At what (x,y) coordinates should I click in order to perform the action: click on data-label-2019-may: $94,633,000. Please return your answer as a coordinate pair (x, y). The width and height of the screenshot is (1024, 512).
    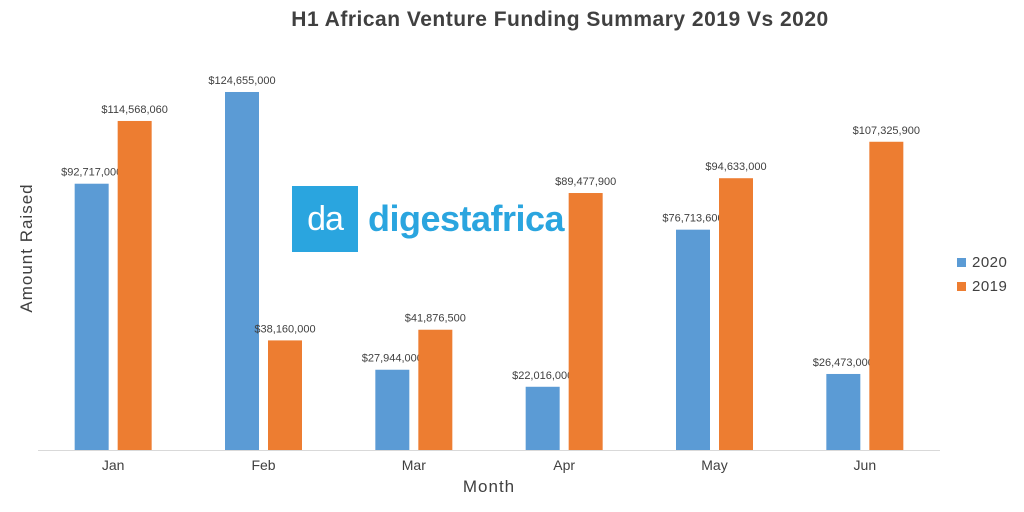
    Looking at the image, I should click on (735, 167).